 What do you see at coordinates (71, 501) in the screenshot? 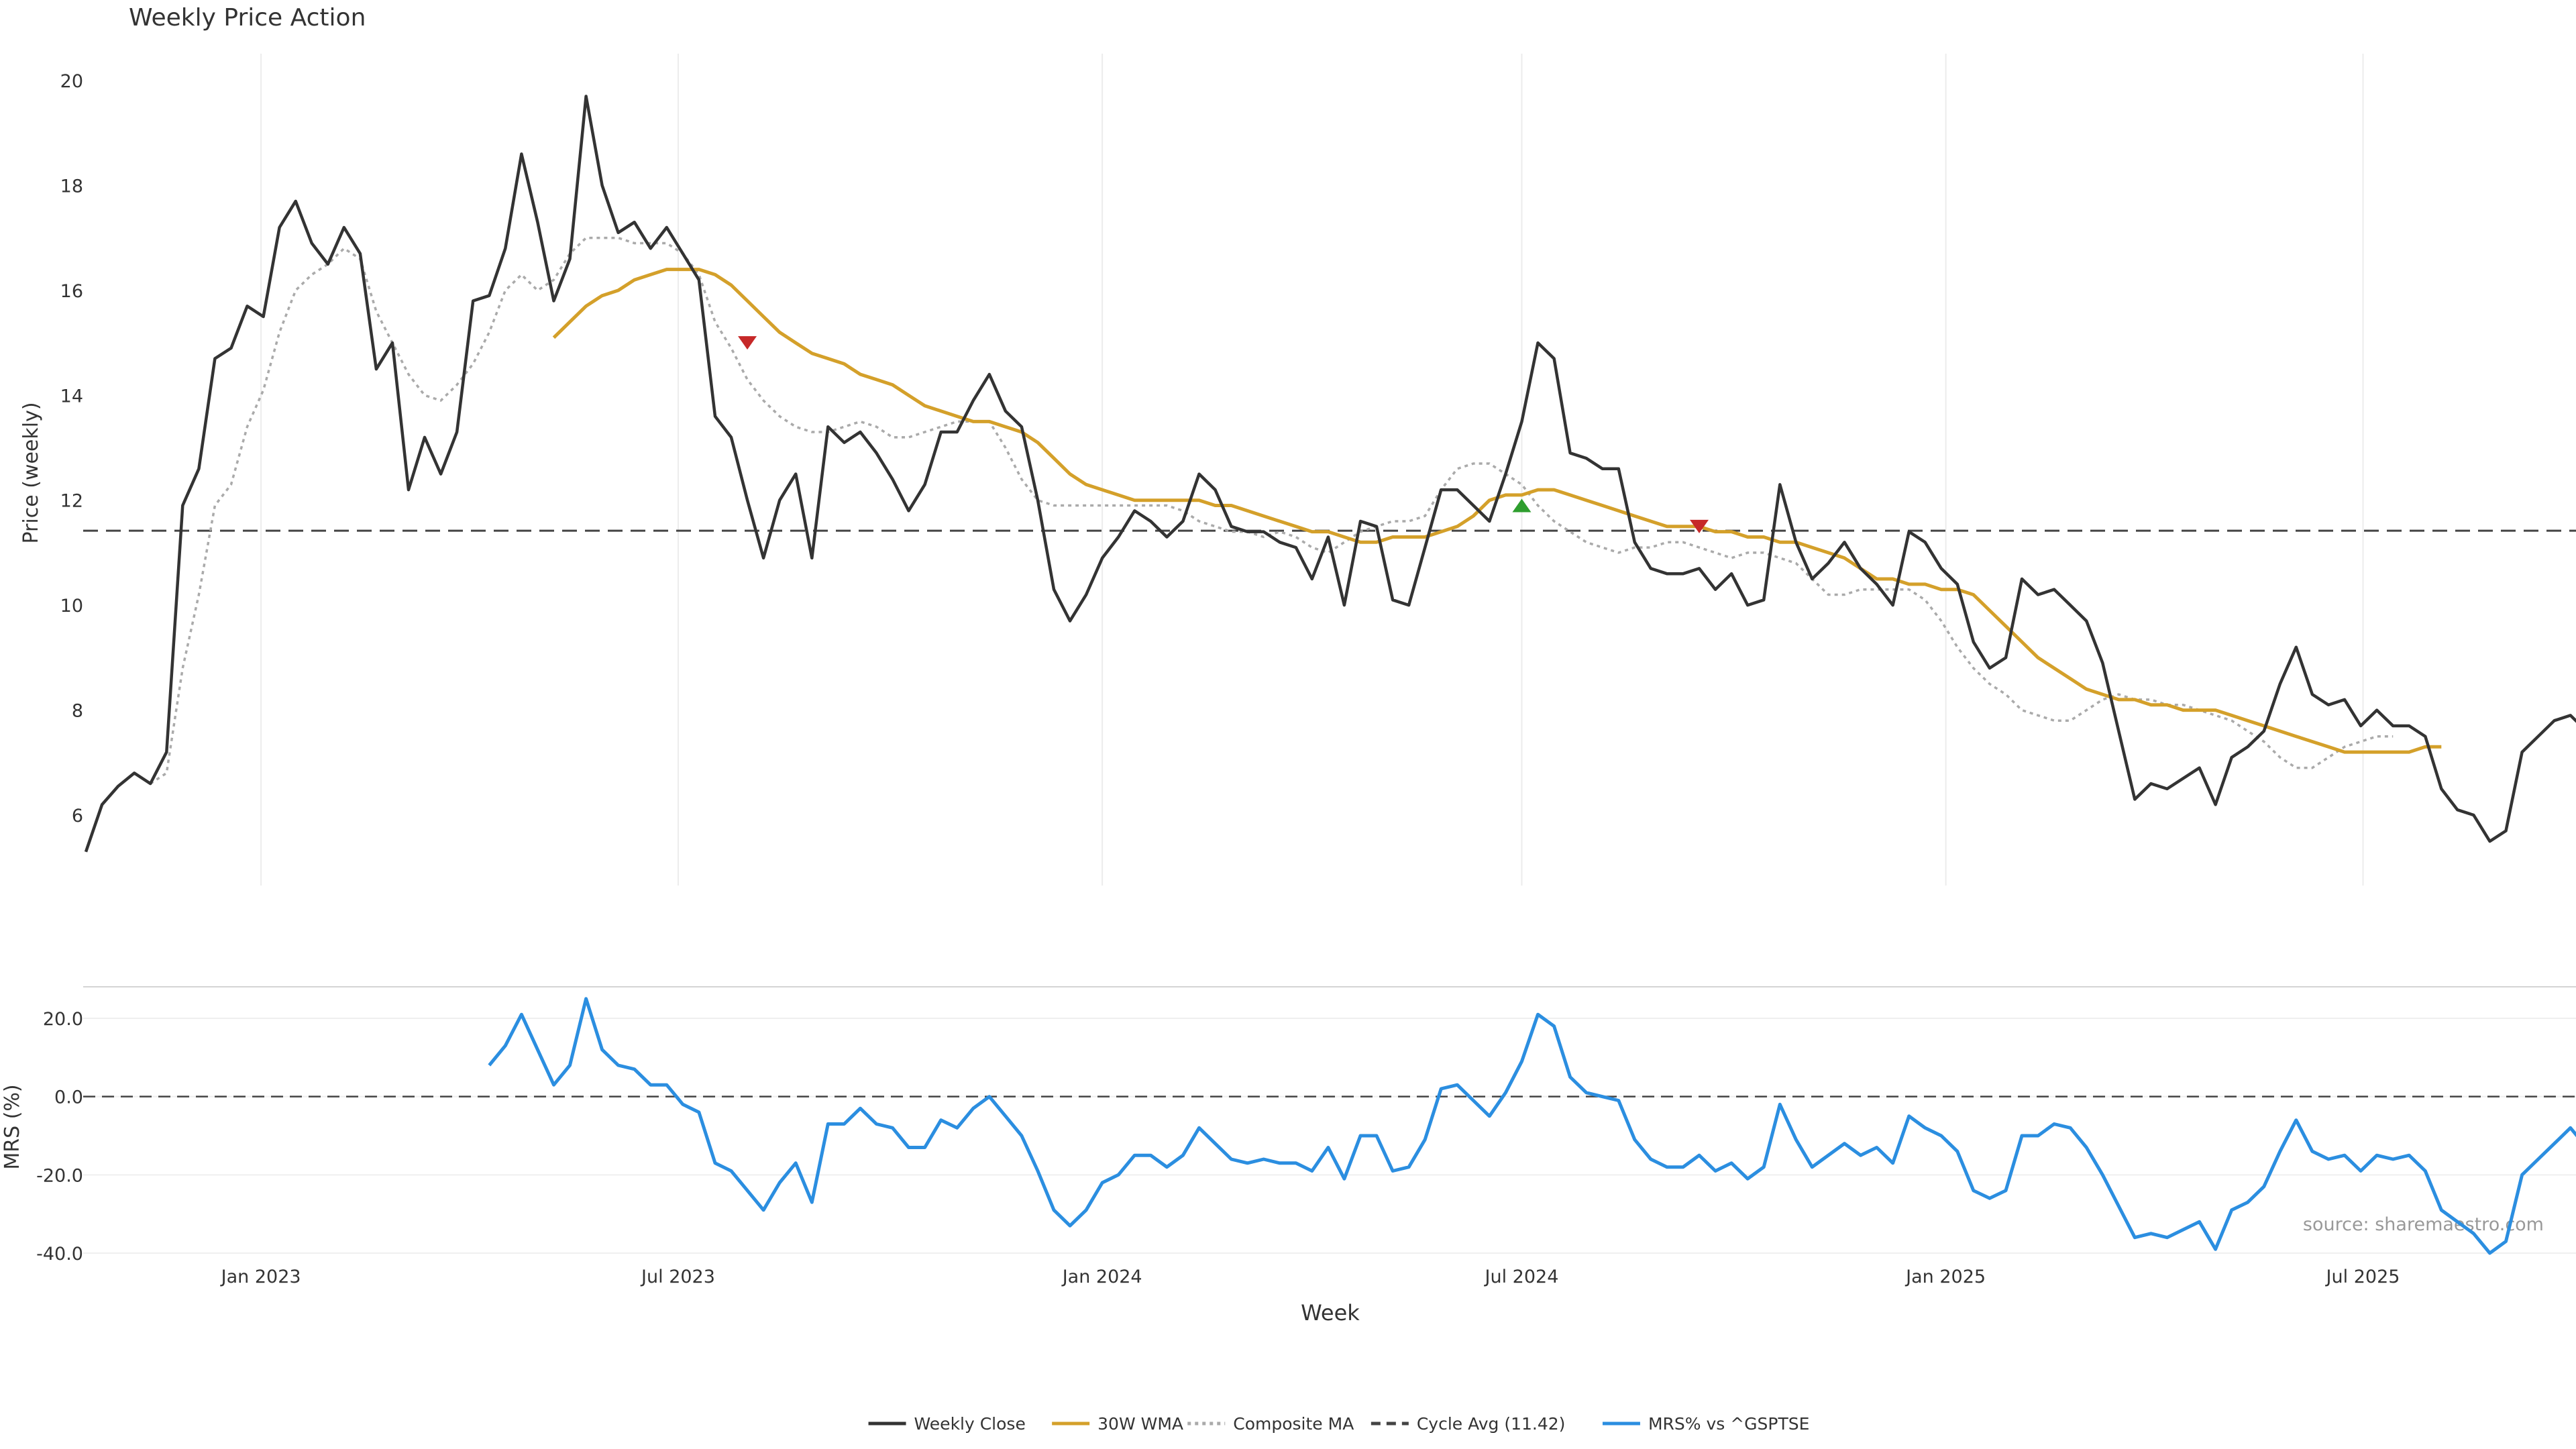
I see `price-y-tick-label: 12` at bounding box center [71, 501].